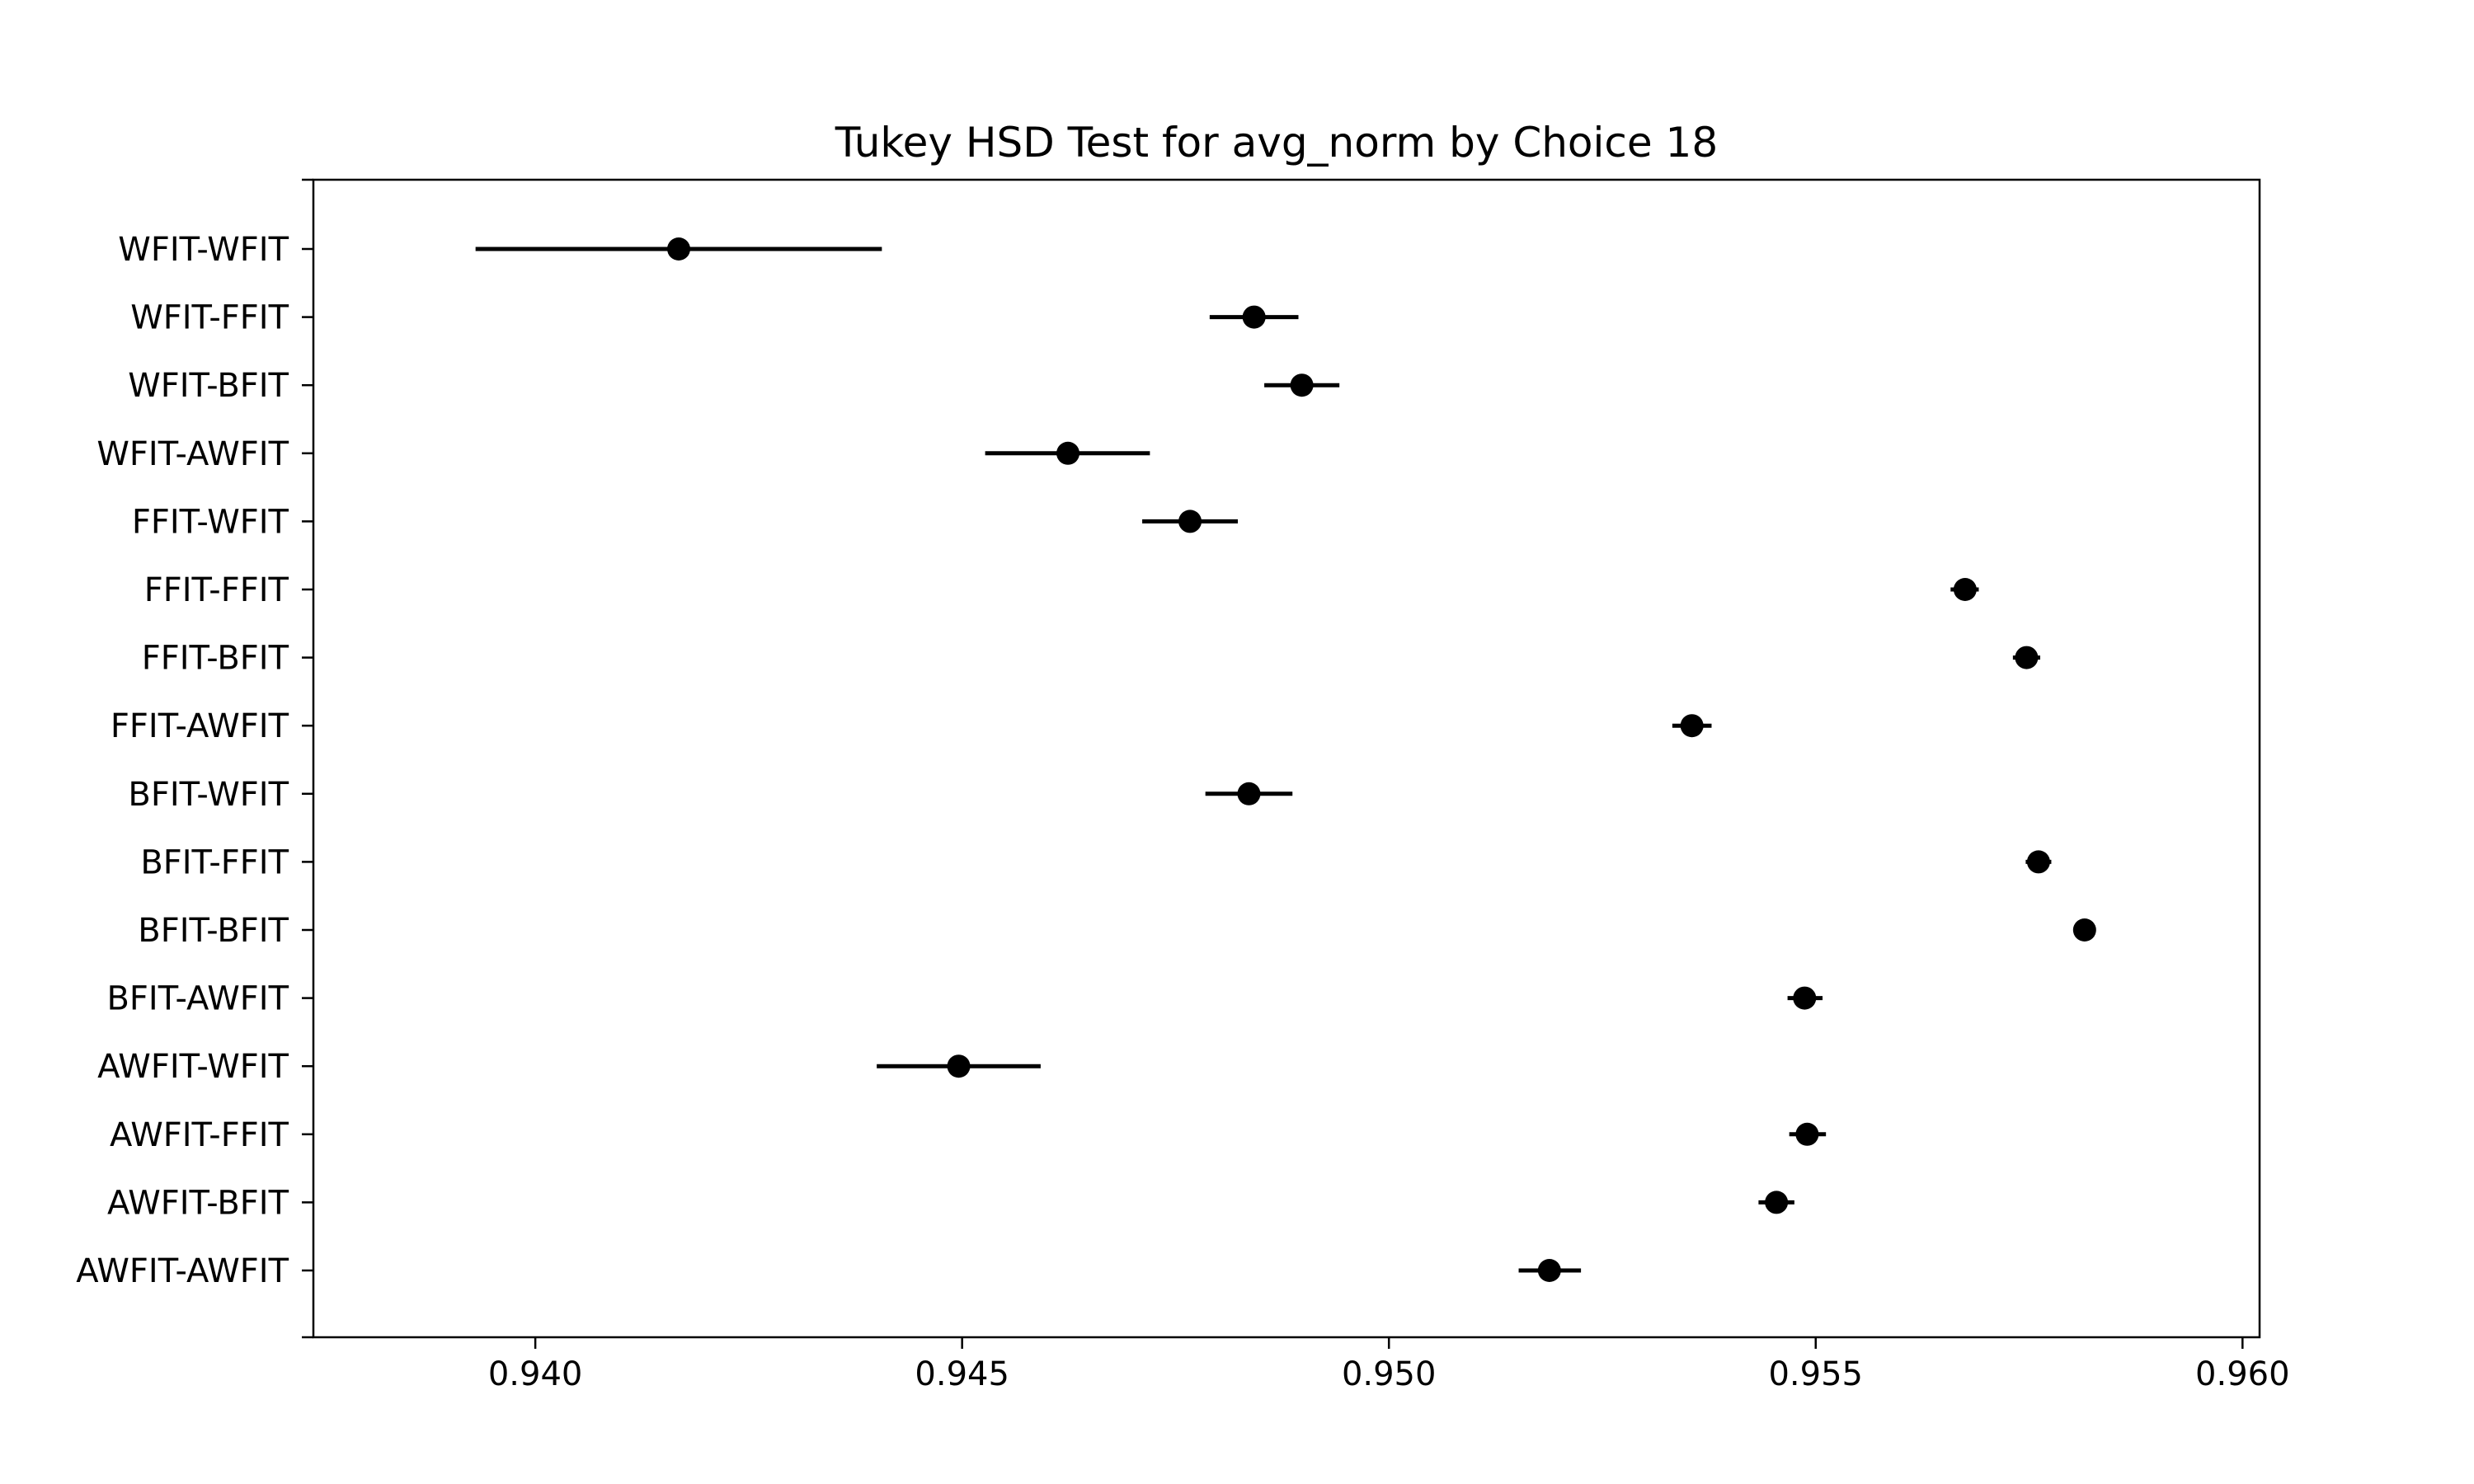 The image size is (2474, 1484). I want to click on y-tick-label: WFIT-AWFIT, so click(192, 454).